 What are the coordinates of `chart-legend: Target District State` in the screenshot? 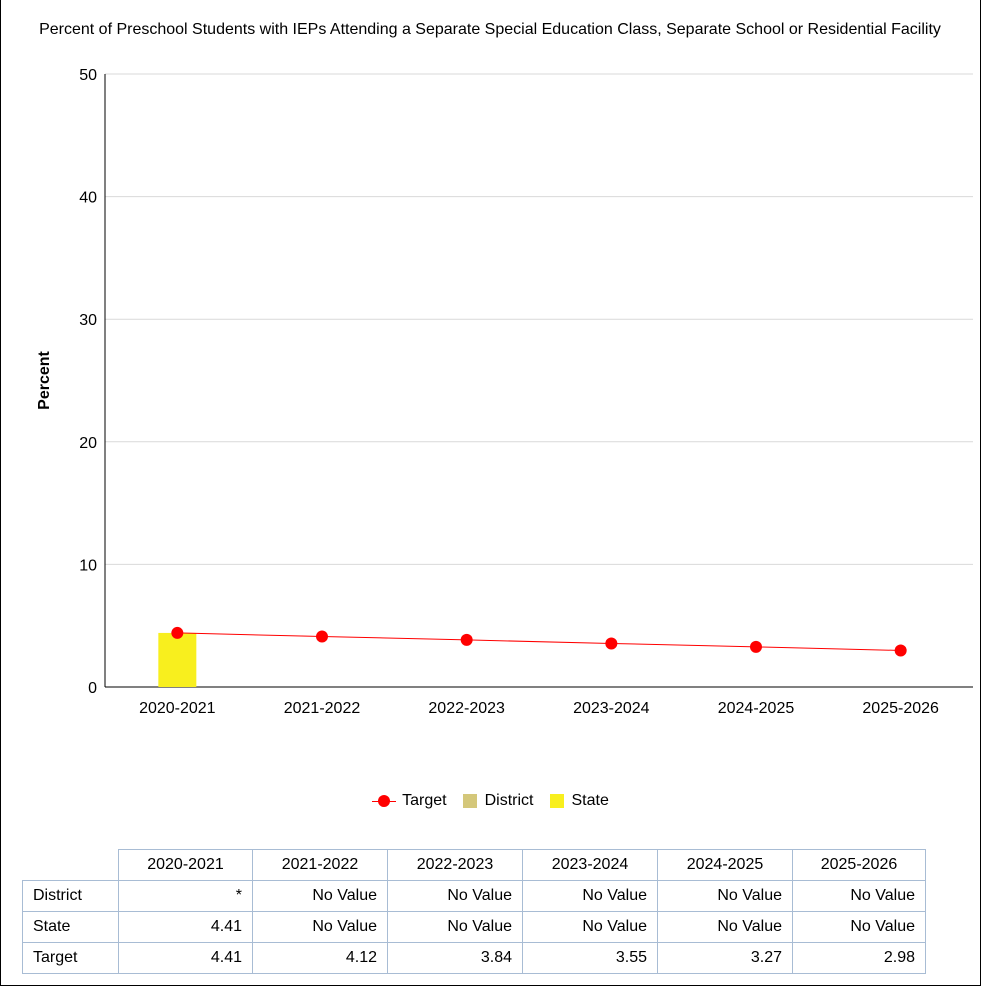 It's located at (490, 801).